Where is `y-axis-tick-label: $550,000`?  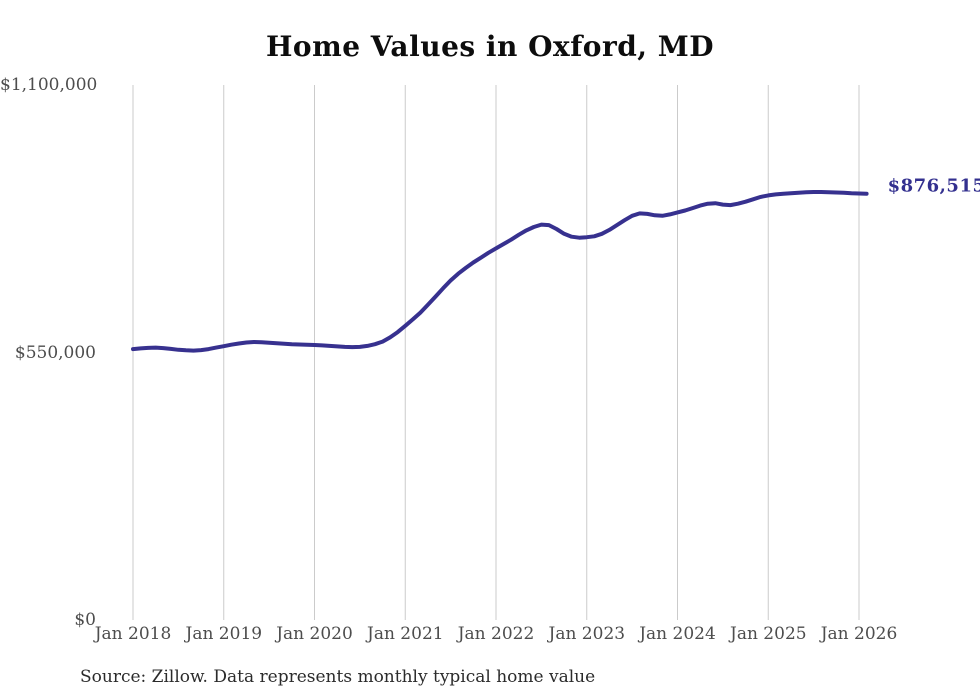 y-axis-tick-label: $550,000 is located at coordinates (55, 352).